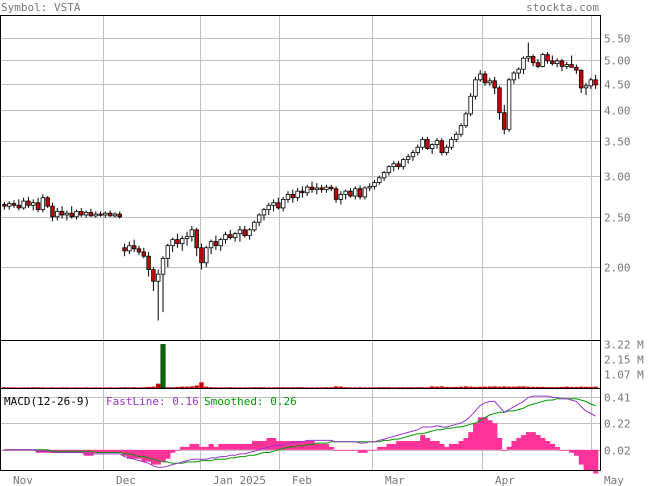 The height and width of the screenshot is (486, 655). Describe the element at coordinates (617, 268) in the screenshot. I see `price-tick-label: 2.00` at that location.